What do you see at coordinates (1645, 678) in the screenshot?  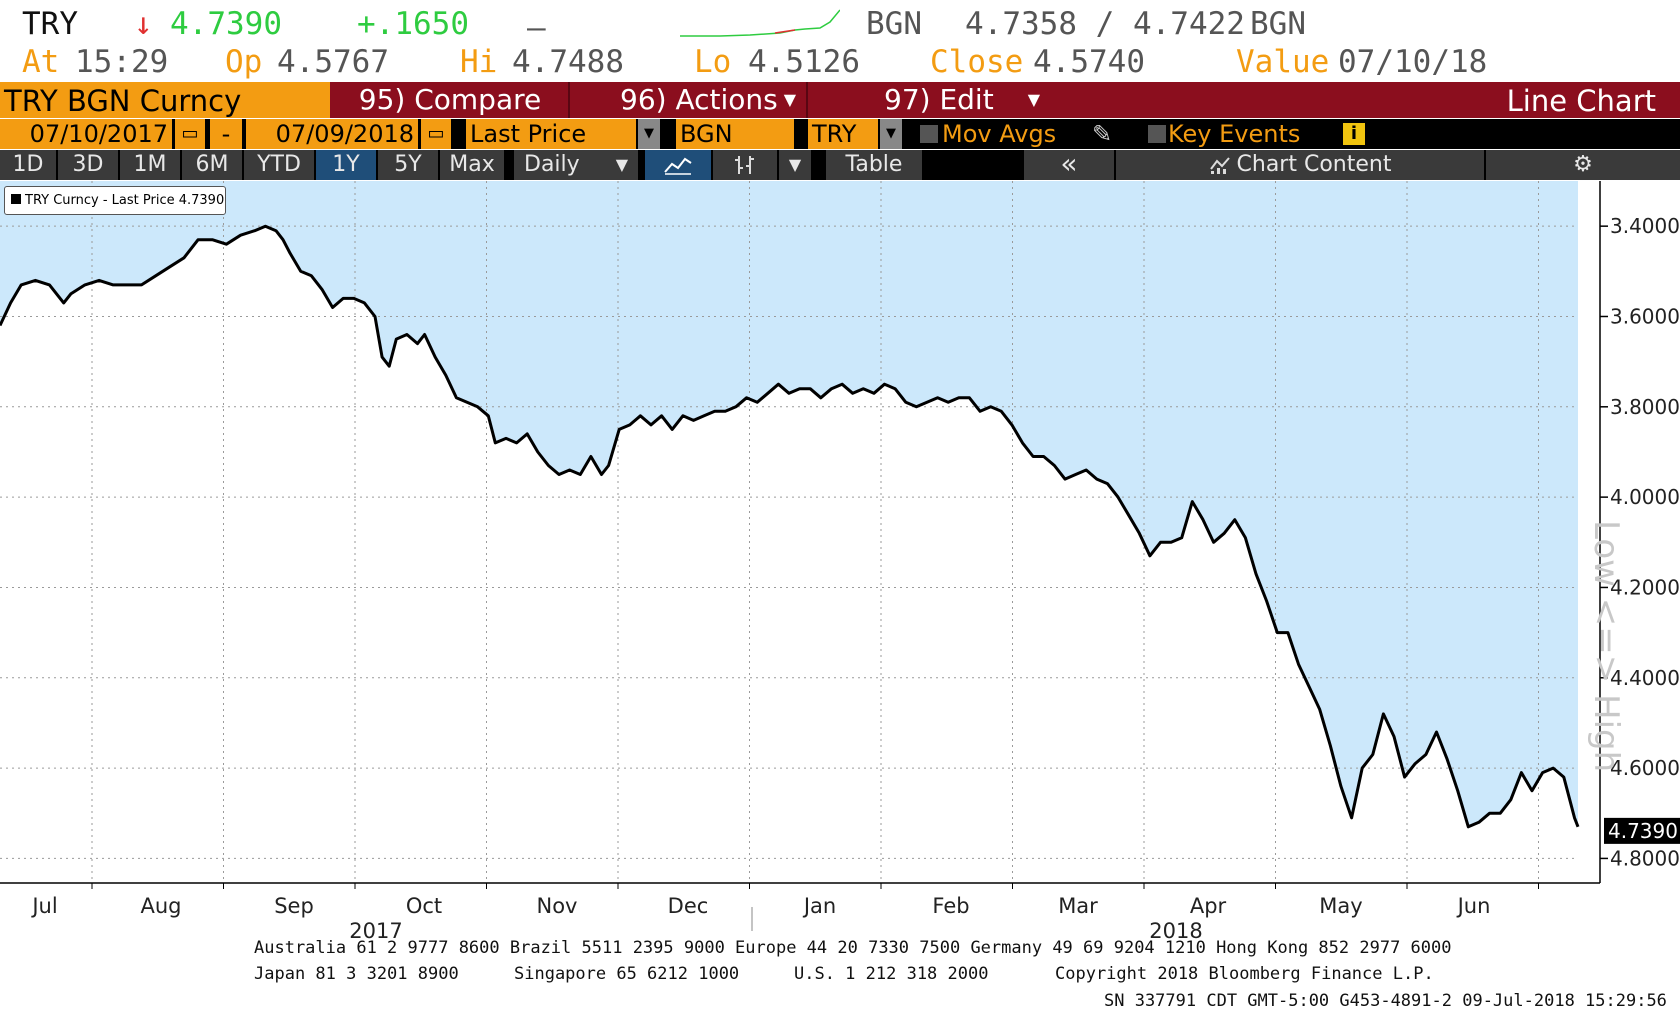 I see `y-tick-label: 4.4000` at bounding box center [1645, 678].